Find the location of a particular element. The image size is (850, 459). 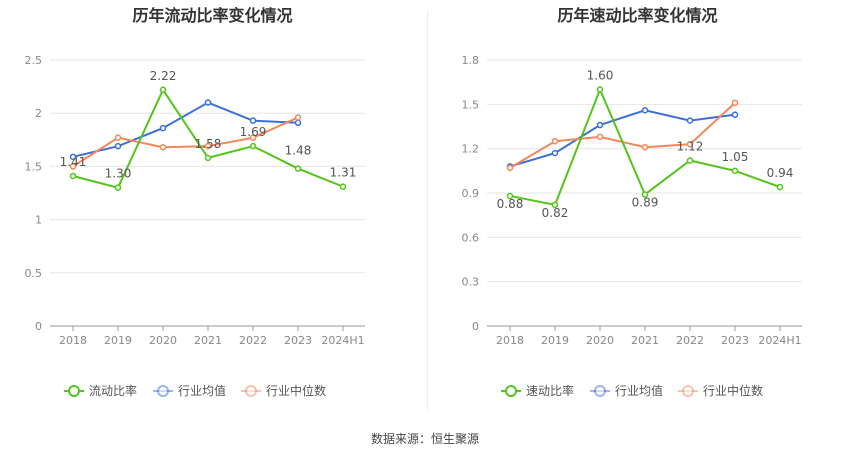

x-tick-label: 2023 is located at coordinates (298, 340).